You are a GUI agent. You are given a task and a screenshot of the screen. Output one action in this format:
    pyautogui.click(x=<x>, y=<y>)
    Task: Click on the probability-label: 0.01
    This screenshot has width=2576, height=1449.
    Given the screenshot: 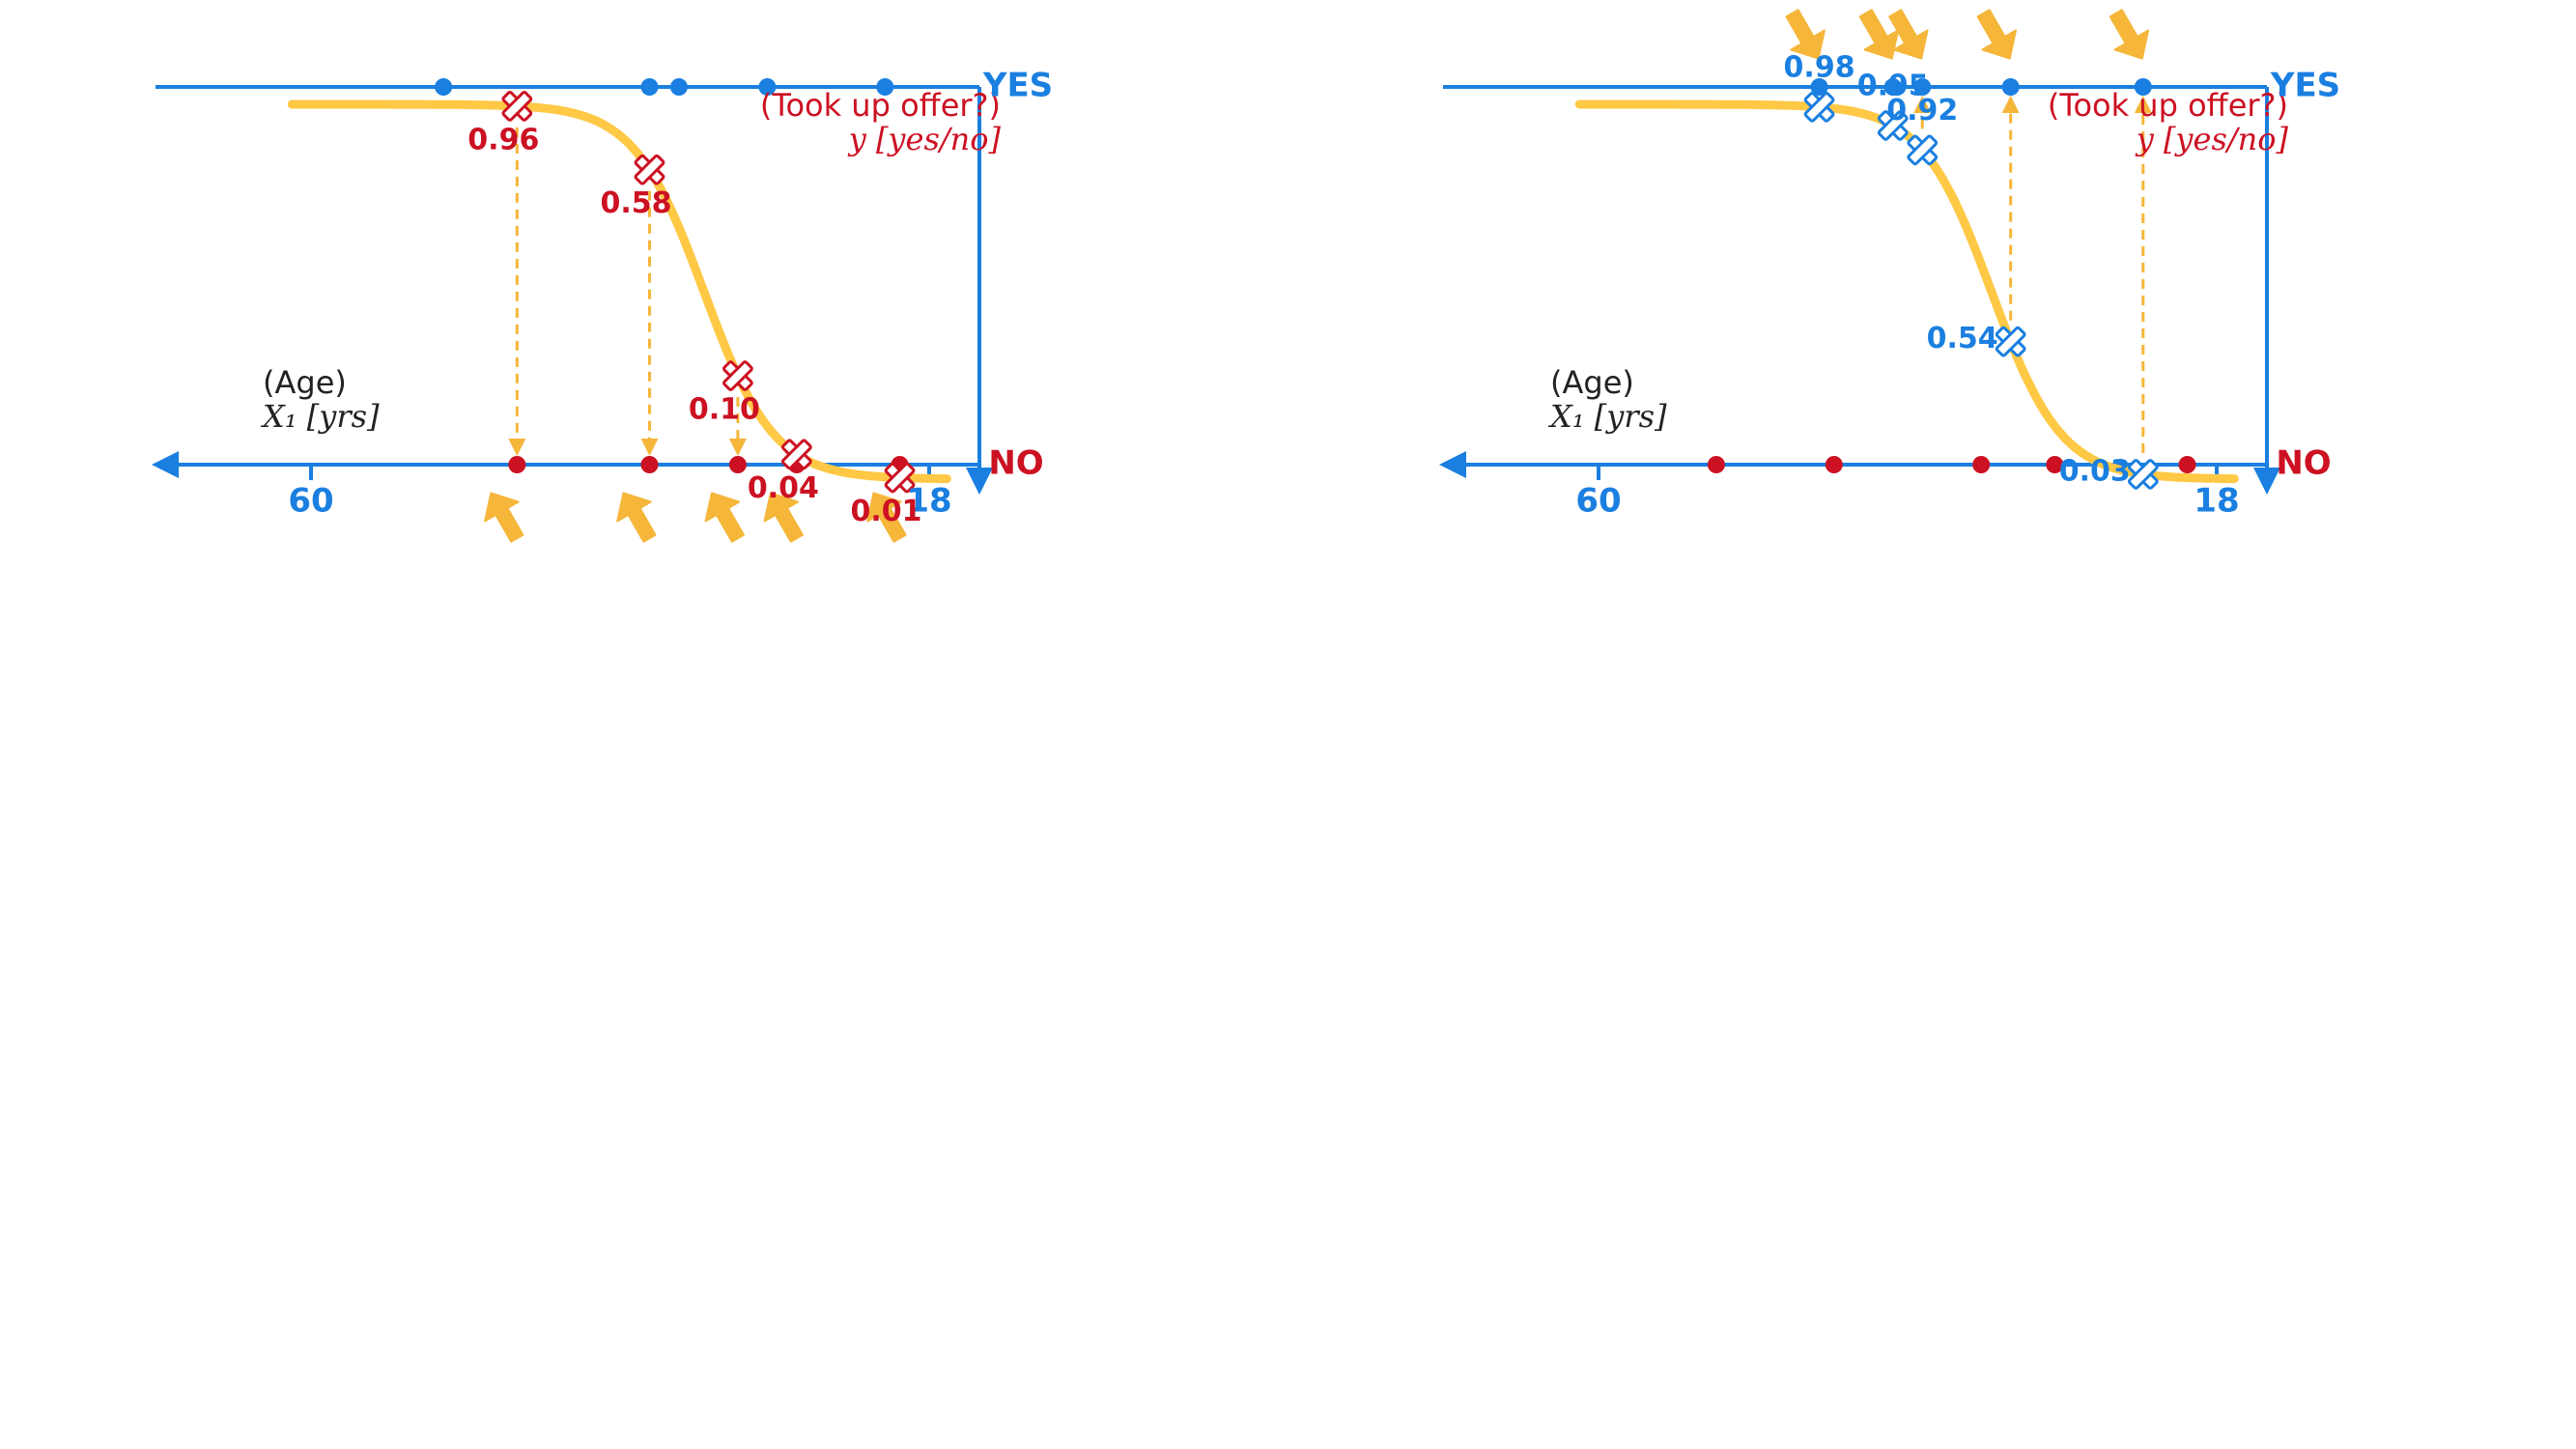 What is the action you would take?
    pyautogui.click(x=886, y=511)
    